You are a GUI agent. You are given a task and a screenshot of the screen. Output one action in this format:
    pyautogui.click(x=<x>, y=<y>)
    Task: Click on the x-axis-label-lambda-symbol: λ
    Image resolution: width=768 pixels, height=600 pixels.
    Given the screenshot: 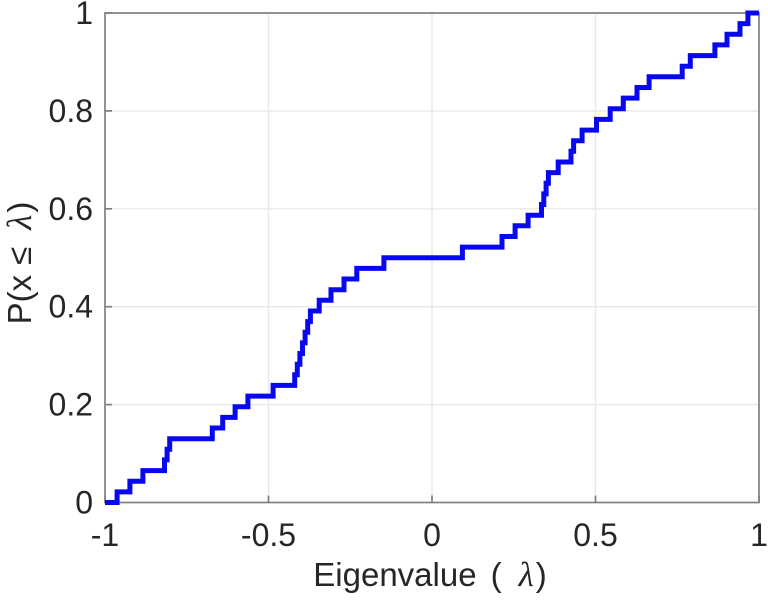 What is the action you would take?
    pyautogui.click(x=526, y=574)
    